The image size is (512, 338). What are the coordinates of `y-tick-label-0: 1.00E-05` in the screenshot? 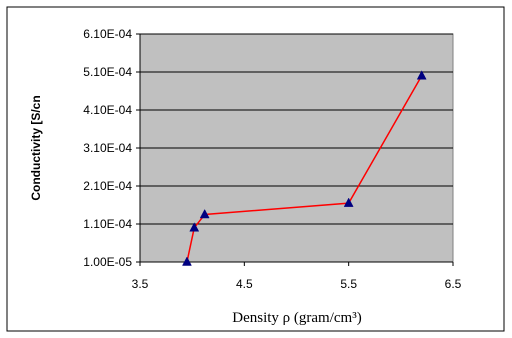 It's located at (107, 262).